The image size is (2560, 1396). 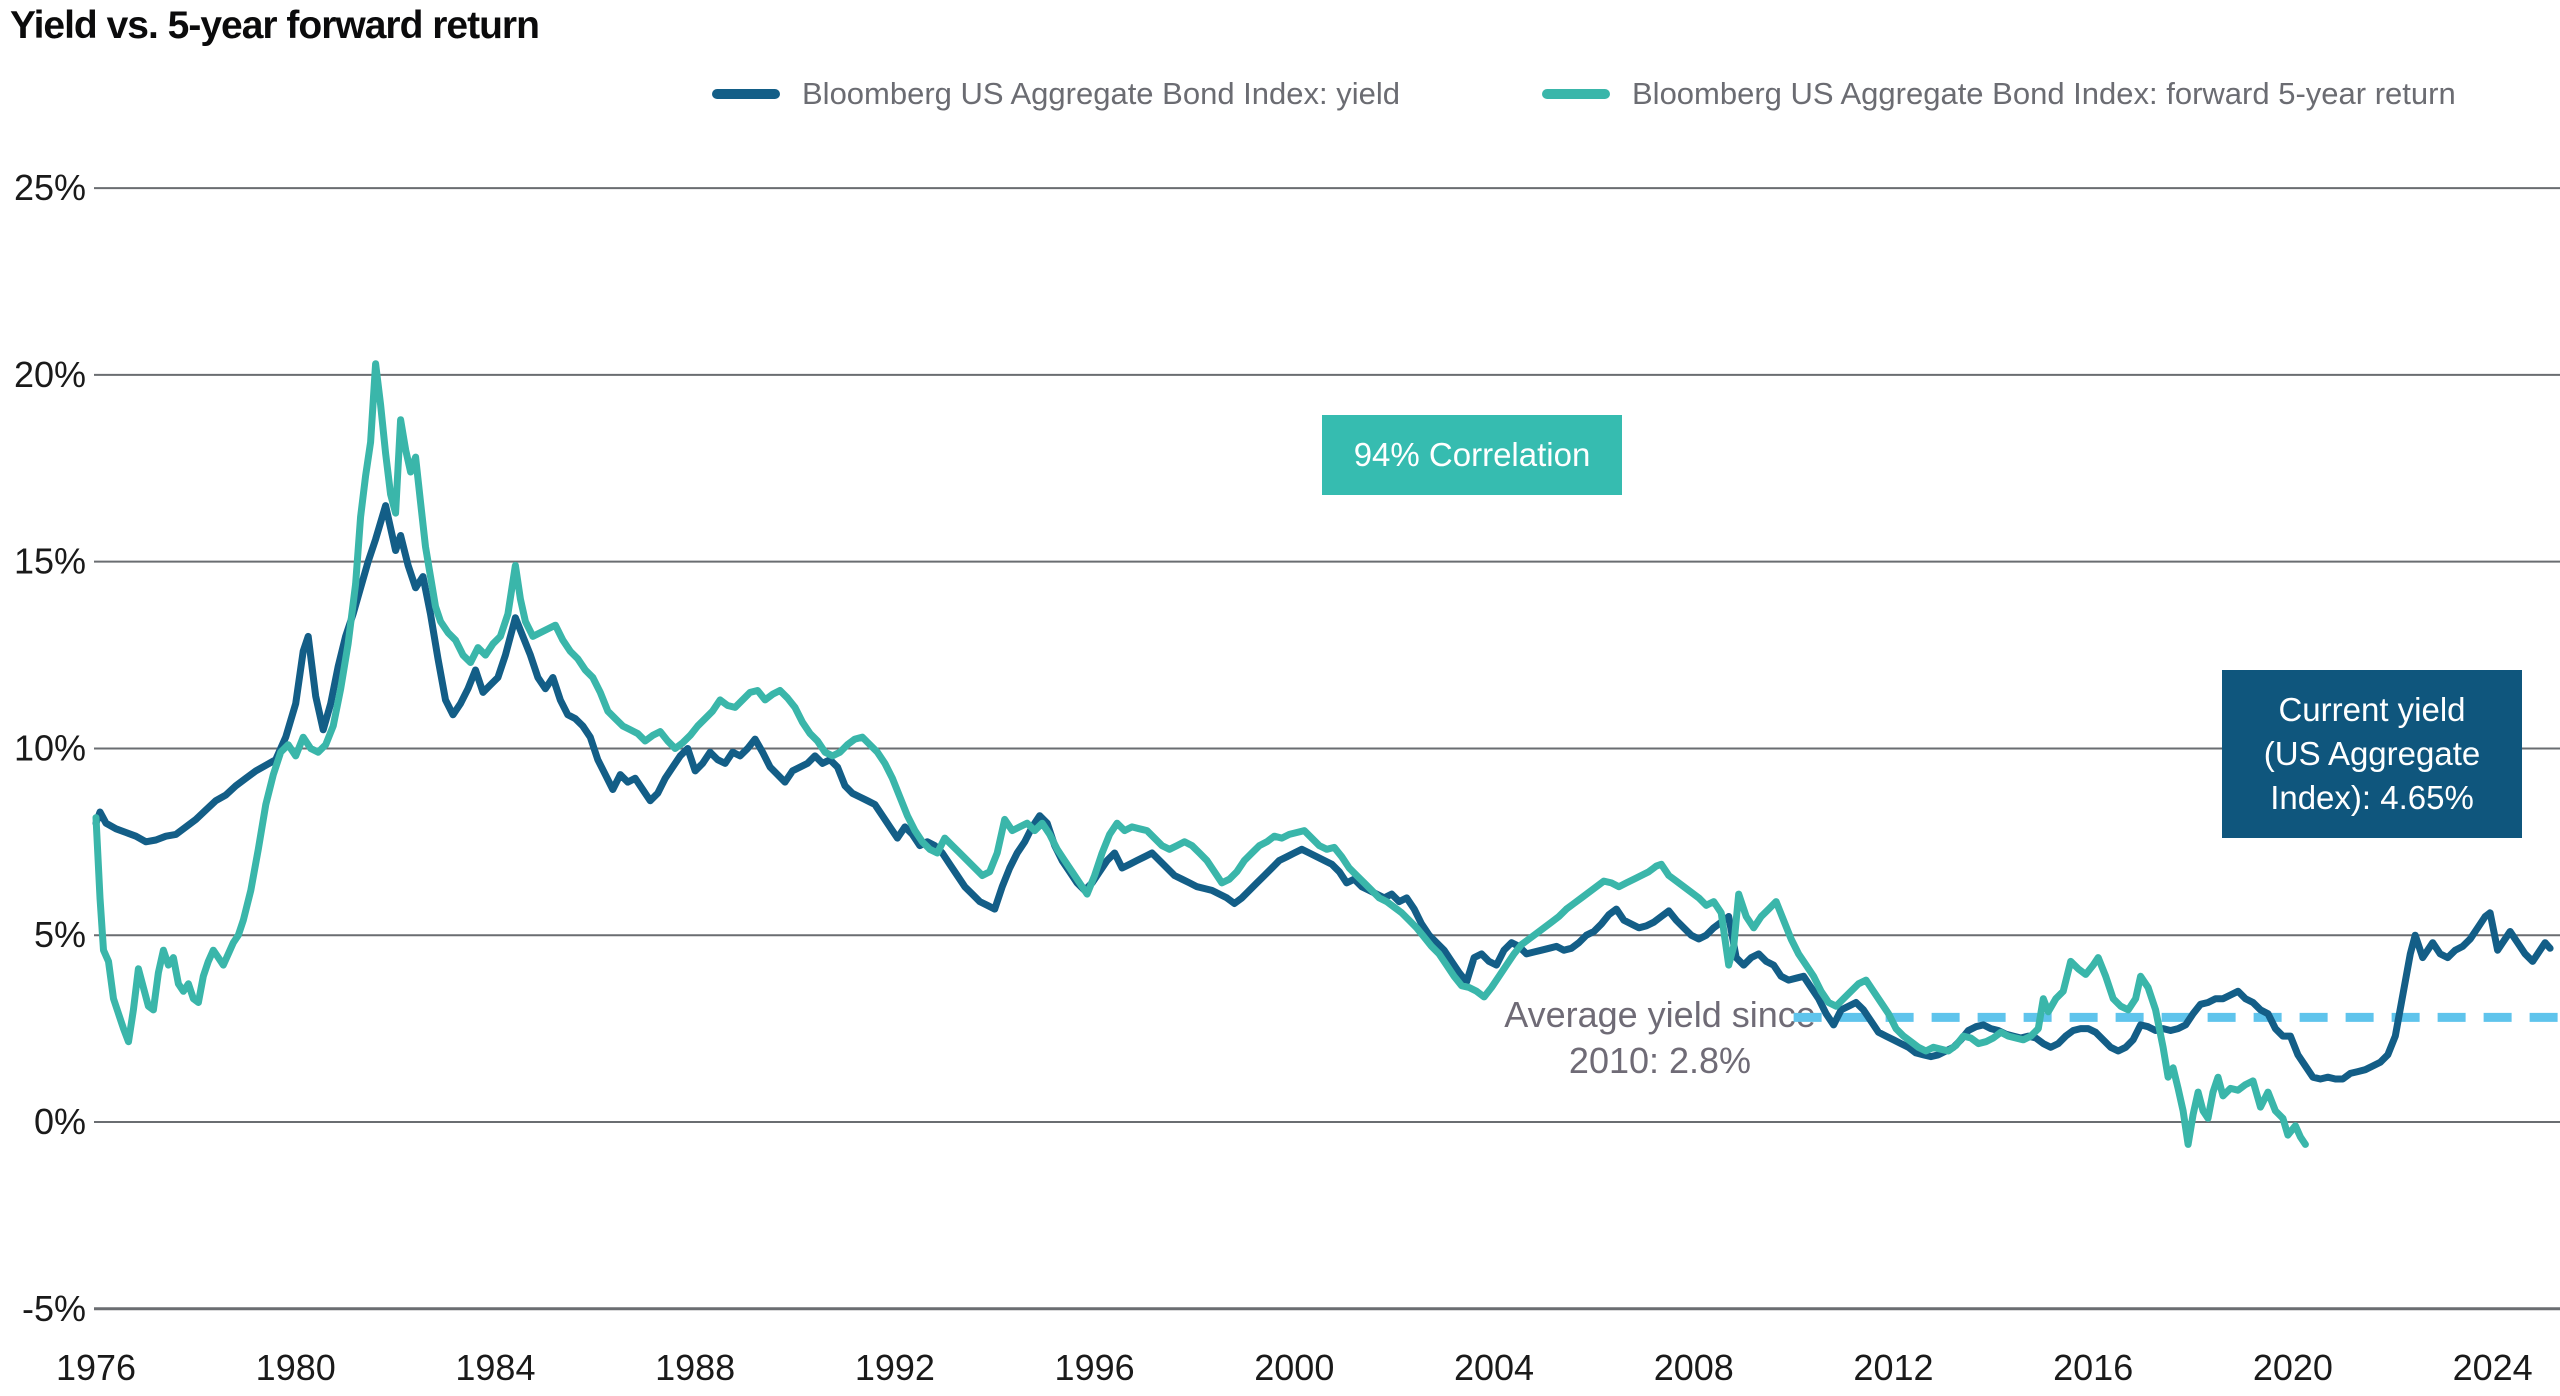 I want to click on current-yield-badge-line3: Index): 4.65%, so click(x=2372, y=797).